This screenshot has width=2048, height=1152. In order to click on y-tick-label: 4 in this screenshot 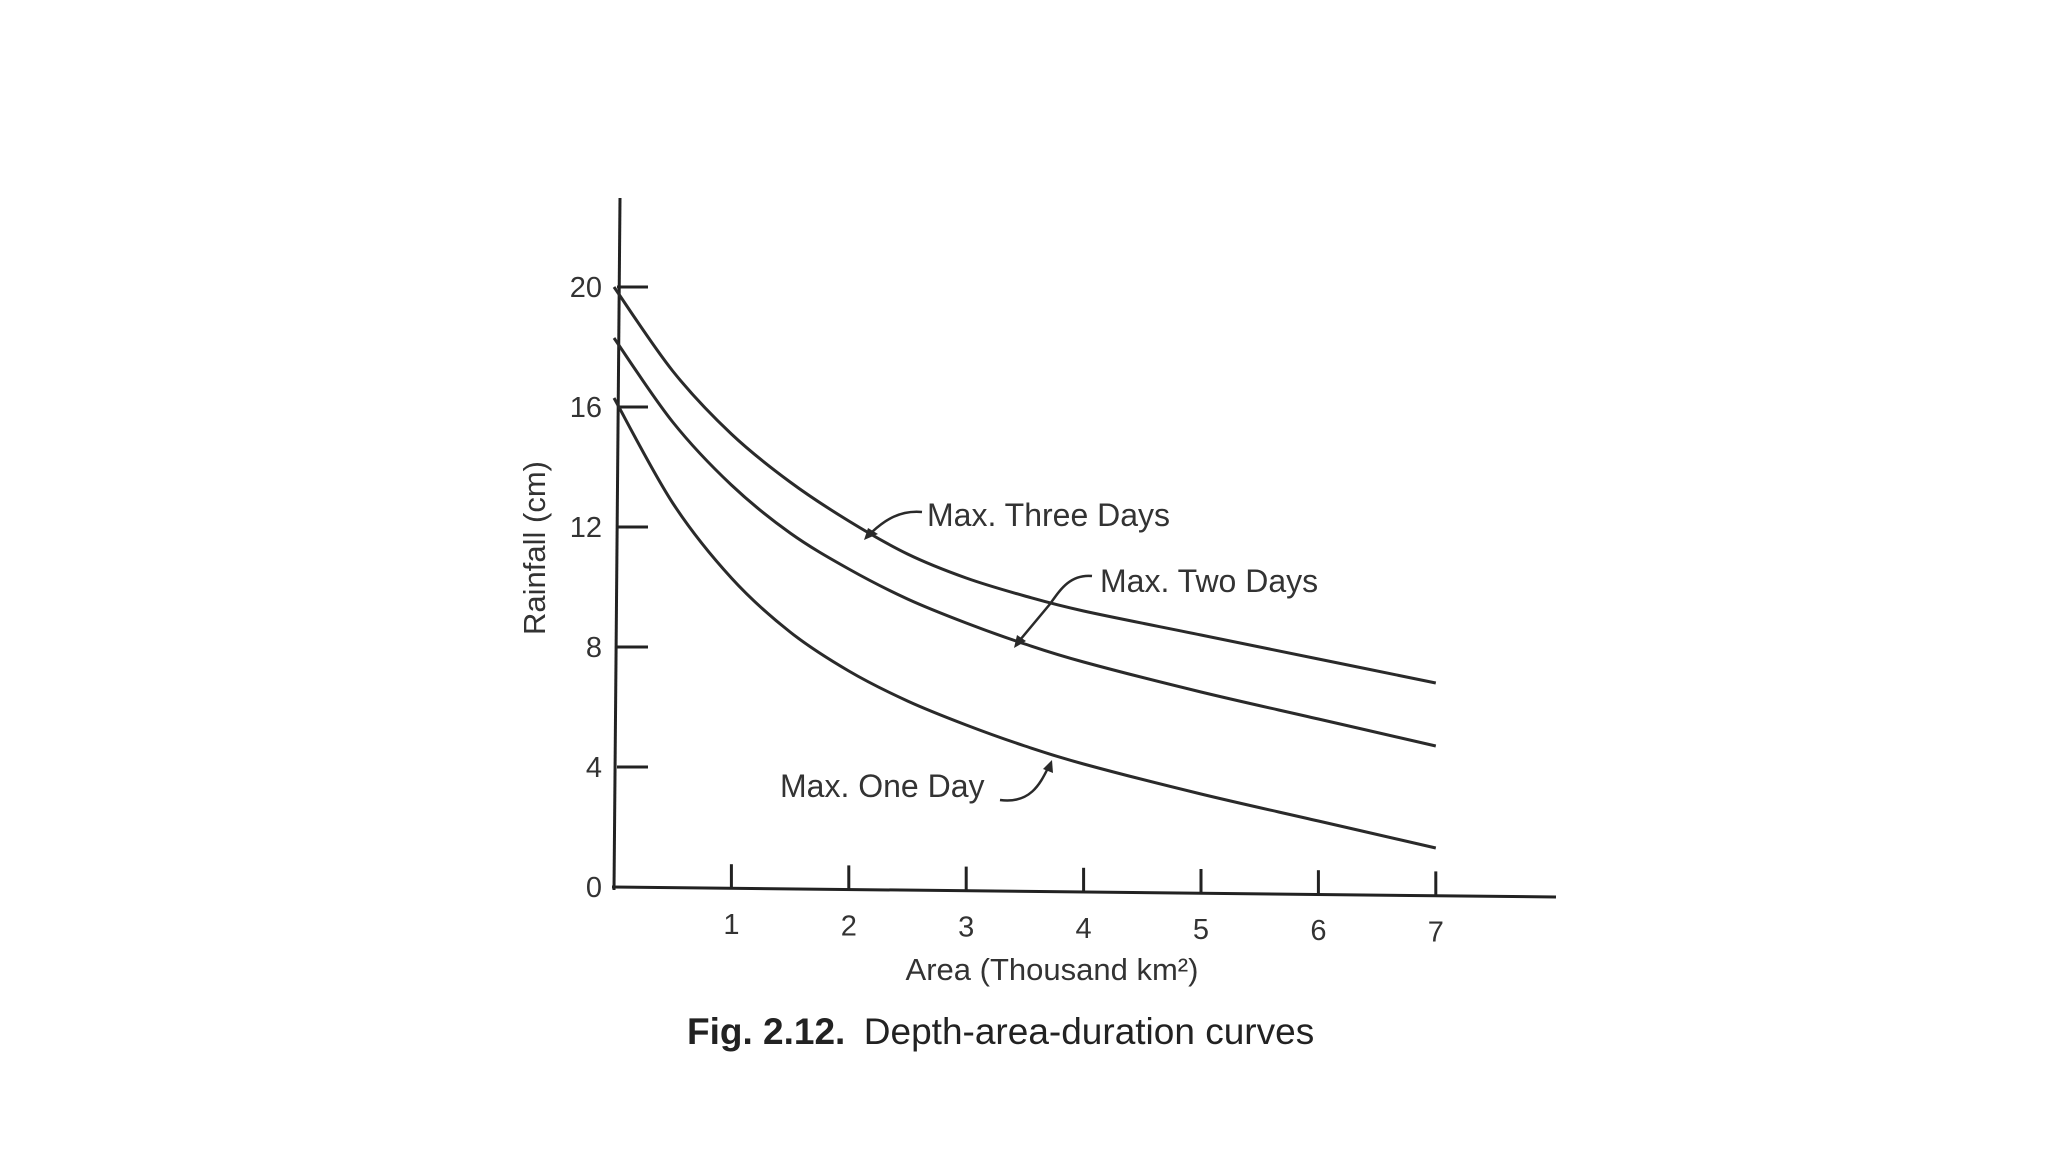, I will do `click(594, 768)`.